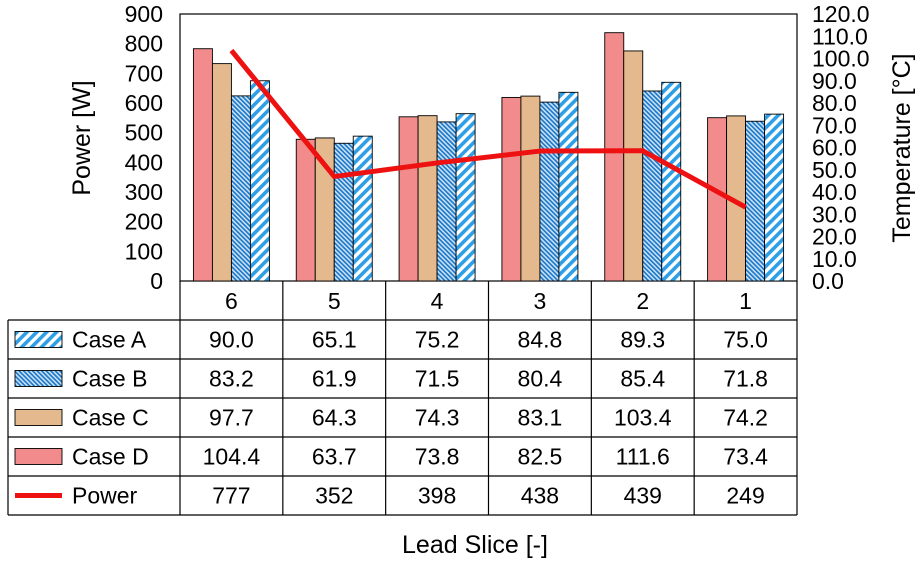 The height and width of the screenshot is (565, 921). What do you see at coordinates (334, 301) in the screenshot?
I see `category-label: 5` at bounding box center [334, 301].